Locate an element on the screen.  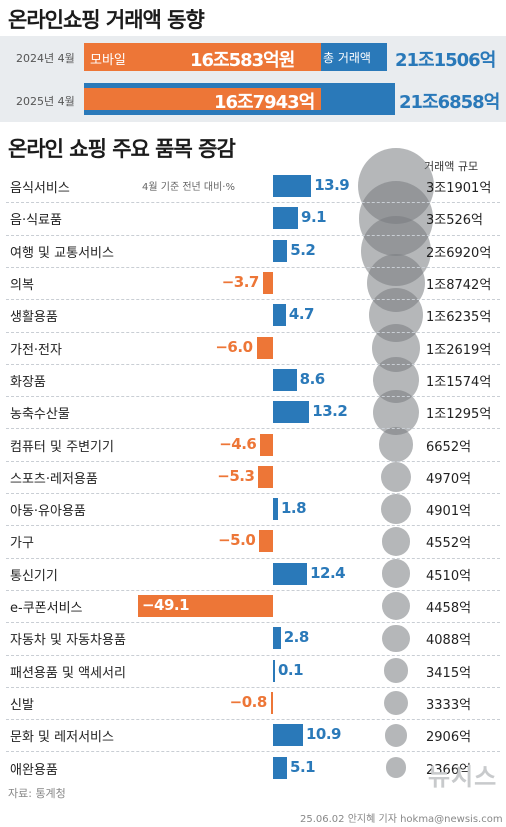
category-label: e-쿠폰서비스 is located at coordinates (46, 606).